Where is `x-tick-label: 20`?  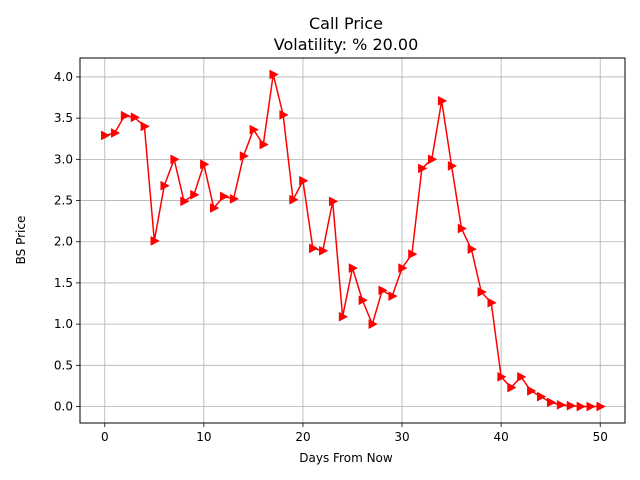 x-tick-label: 20 is located at coordinates (302, 437).